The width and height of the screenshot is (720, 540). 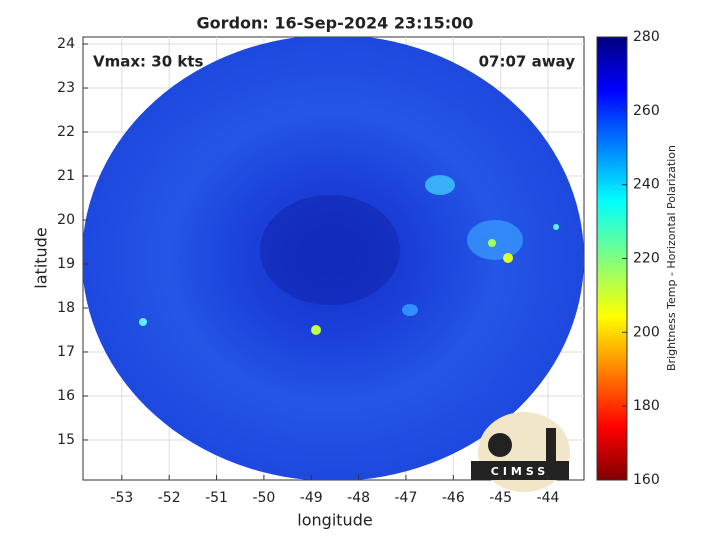 What do you see at coordinates (311, 498) in the screenshot?
I see `x-tick-label: -49` at bounding box center [311, 498].